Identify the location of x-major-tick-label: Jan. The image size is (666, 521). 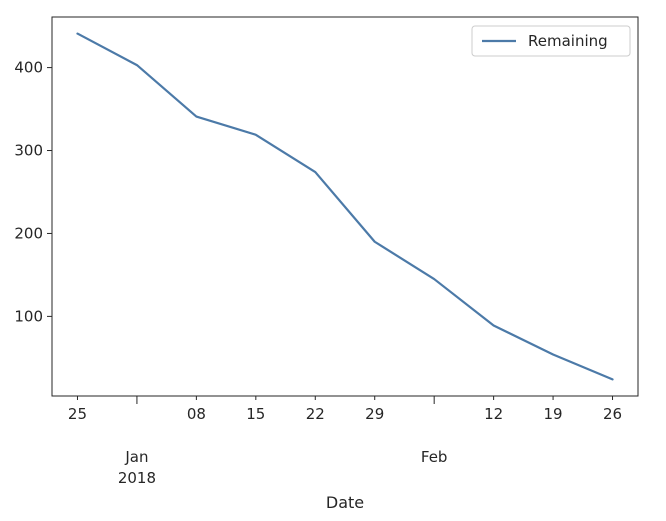
(136, 457).